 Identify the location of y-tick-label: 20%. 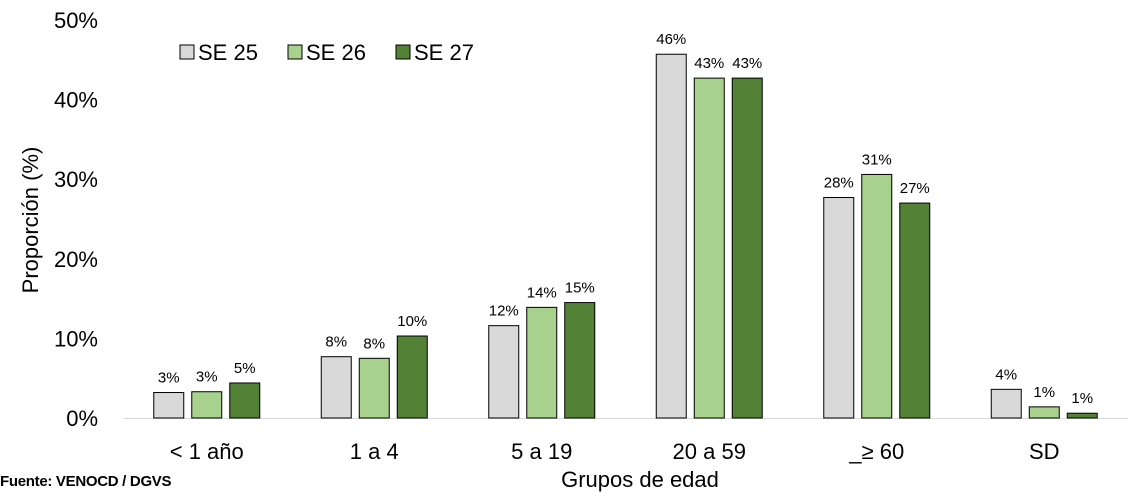
(76, 259).